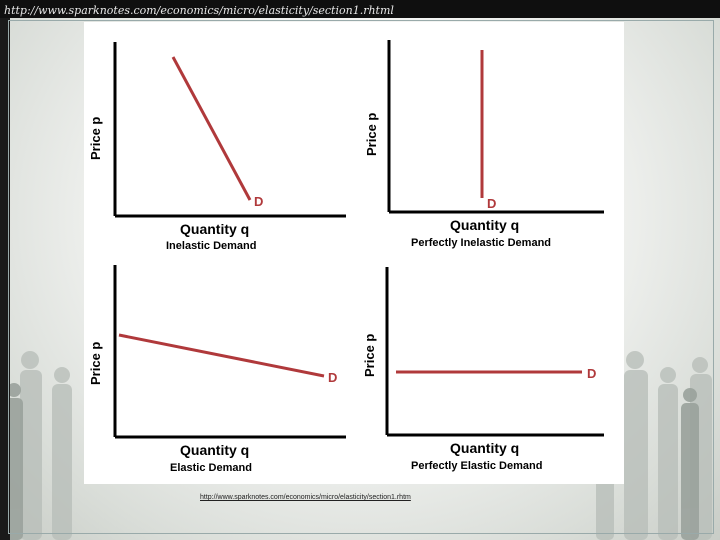 Image resolution: width=720 pixels, height=540 pixels. I want to click on chart-inelastic: D Price p Quantity q Inelastic Demand, so click(217, 147).